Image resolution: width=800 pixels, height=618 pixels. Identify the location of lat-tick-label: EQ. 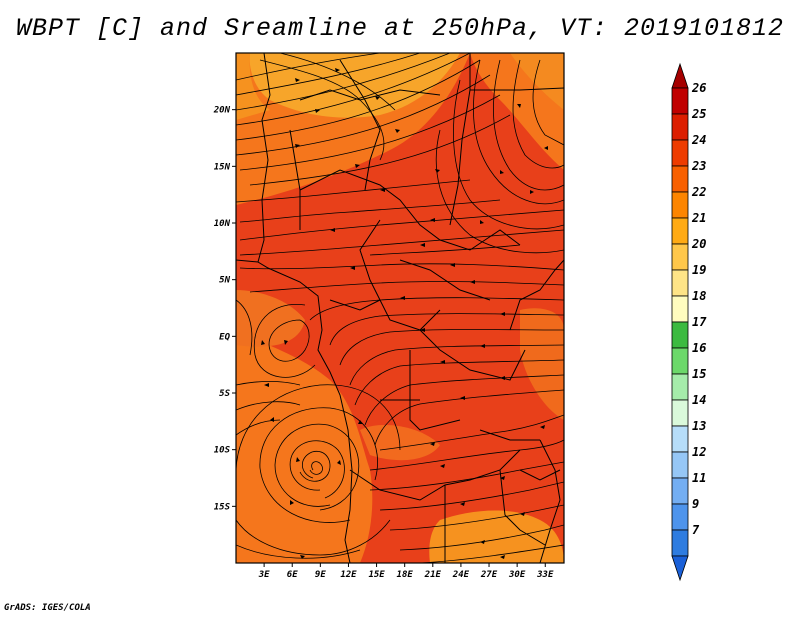
(224, 337).